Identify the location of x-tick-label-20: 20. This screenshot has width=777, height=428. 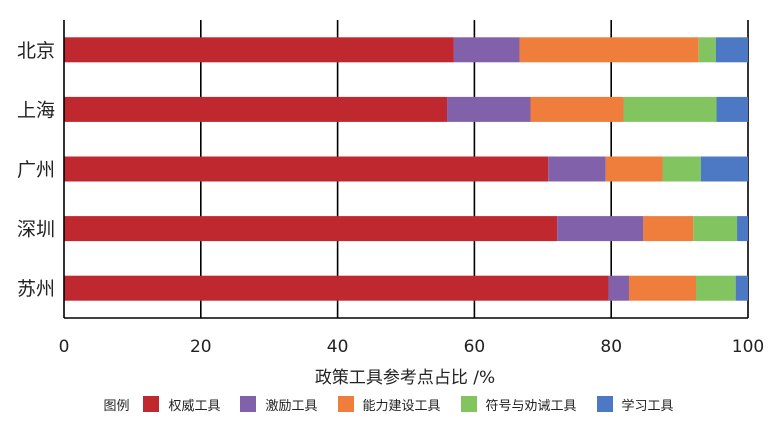
(201, 347).